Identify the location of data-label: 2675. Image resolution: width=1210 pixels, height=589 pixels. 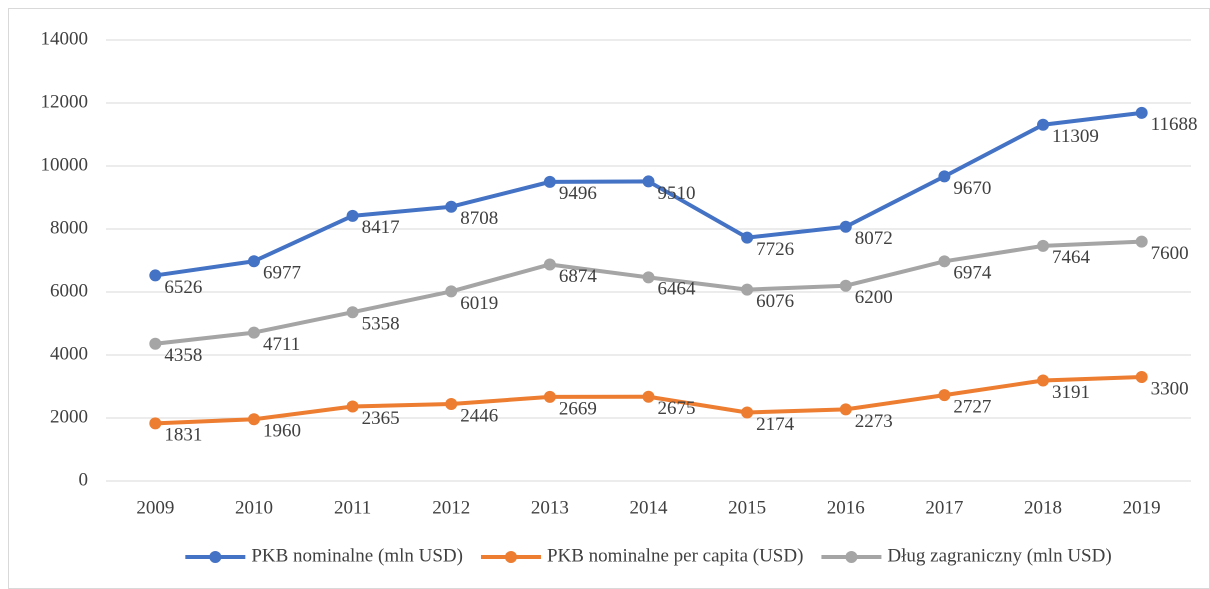
(677, 408).